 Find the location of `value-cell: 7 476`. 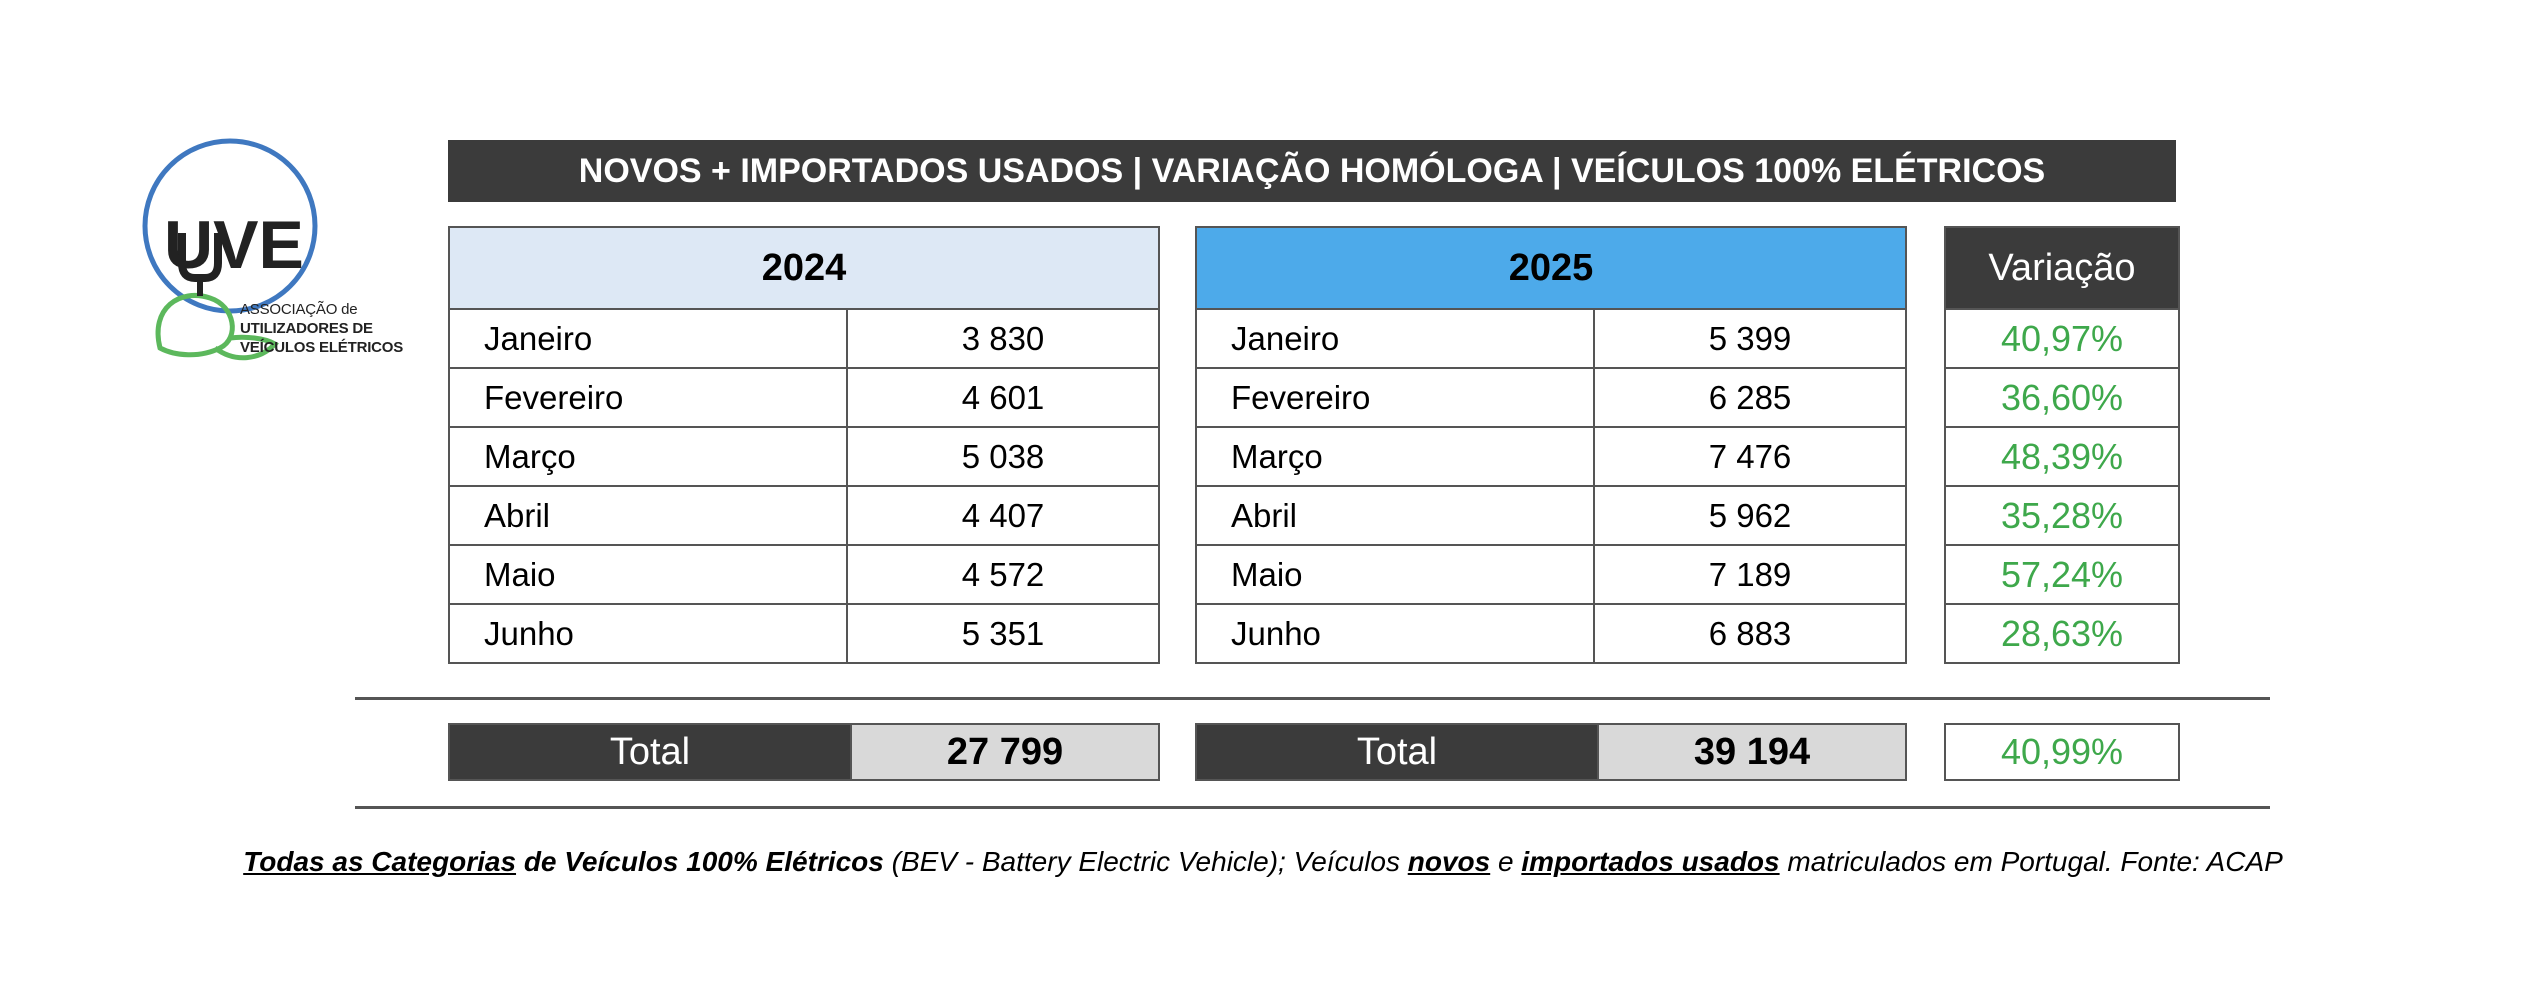

value-cell: 7 476 is located at coordinates (1750, 456).